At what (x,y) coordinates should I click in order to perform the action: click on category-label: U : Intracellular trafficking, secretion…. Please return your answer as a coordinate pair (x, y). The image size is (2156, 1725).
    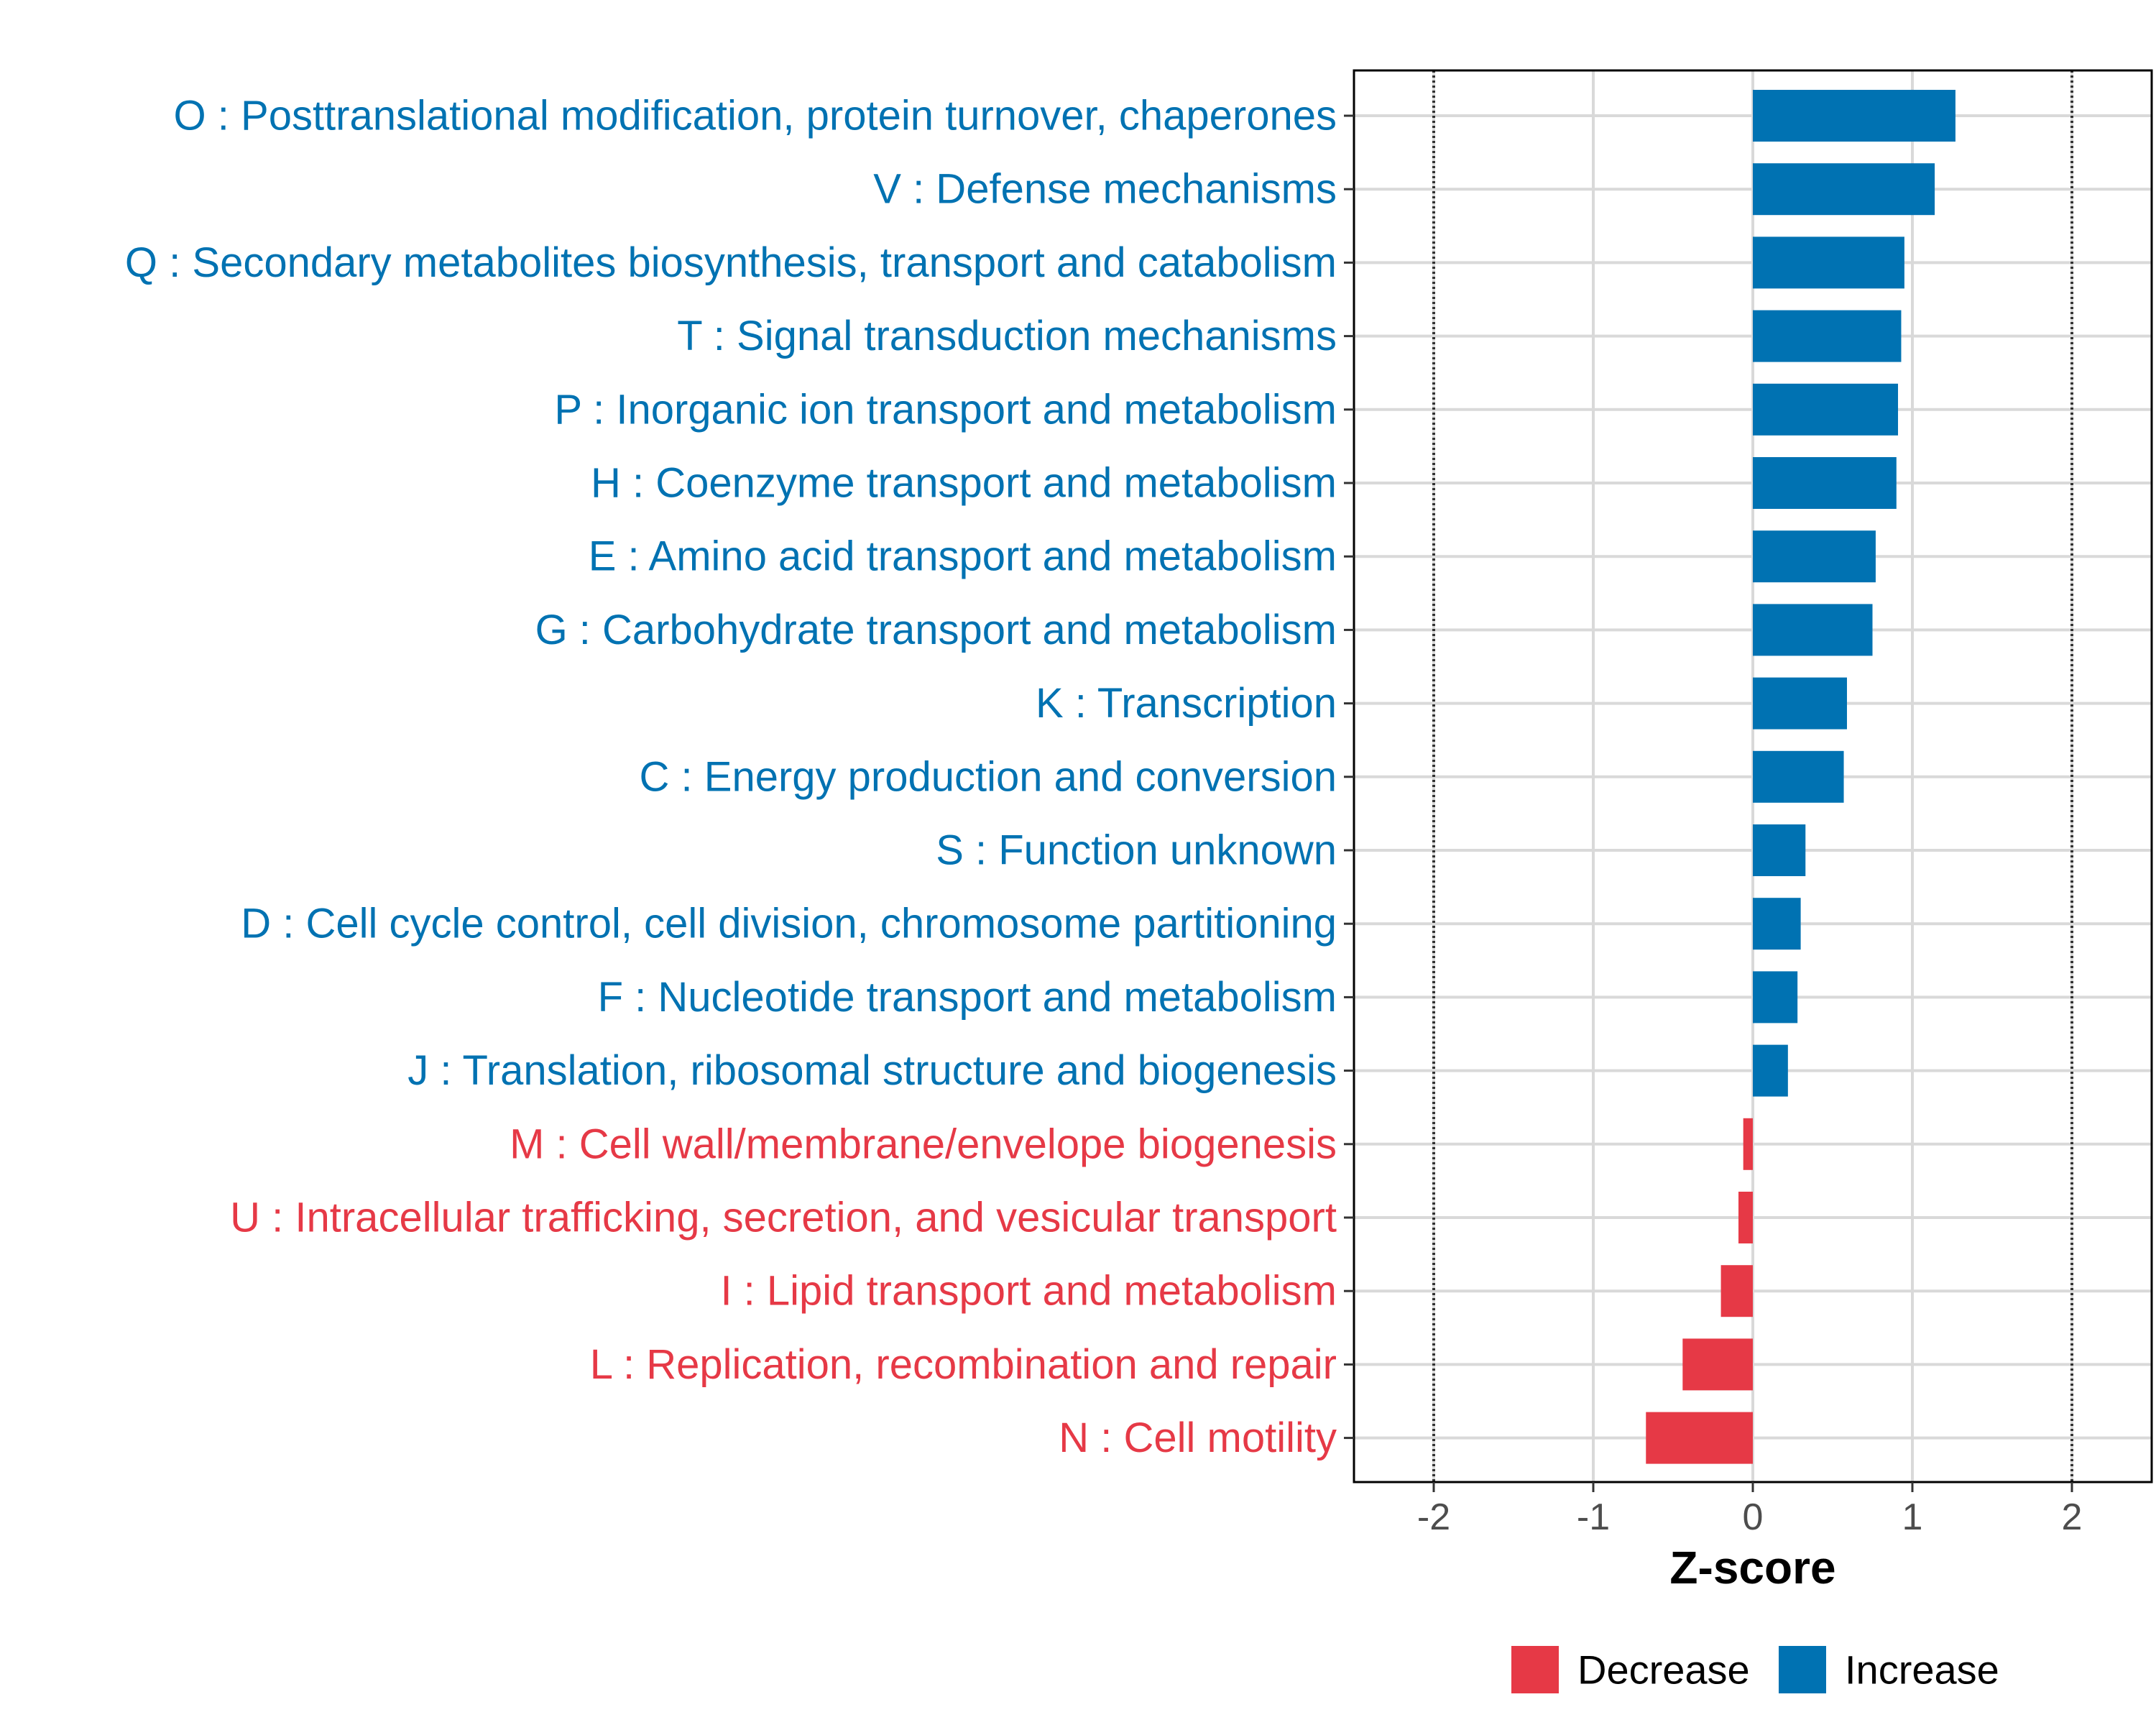
    Looking at the image, I should click on (784, 1218).